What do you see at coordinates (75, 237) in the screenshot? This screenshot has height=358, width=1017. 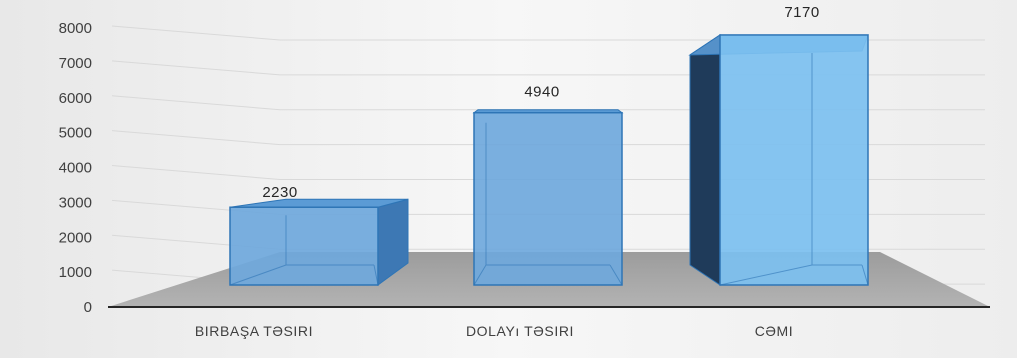 I see `y-tick-label: 2000` at bounding box center [75, 237].